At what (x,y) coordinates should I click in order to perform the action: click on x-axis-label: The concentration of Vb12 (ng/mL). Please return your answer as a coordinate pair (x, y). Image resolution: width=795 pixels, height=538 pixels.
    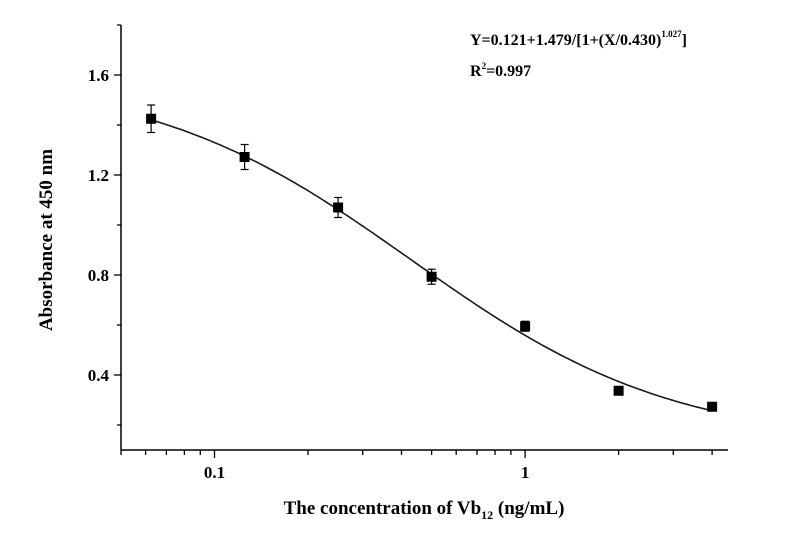
    Looking at the image, I should click on (424, 510).